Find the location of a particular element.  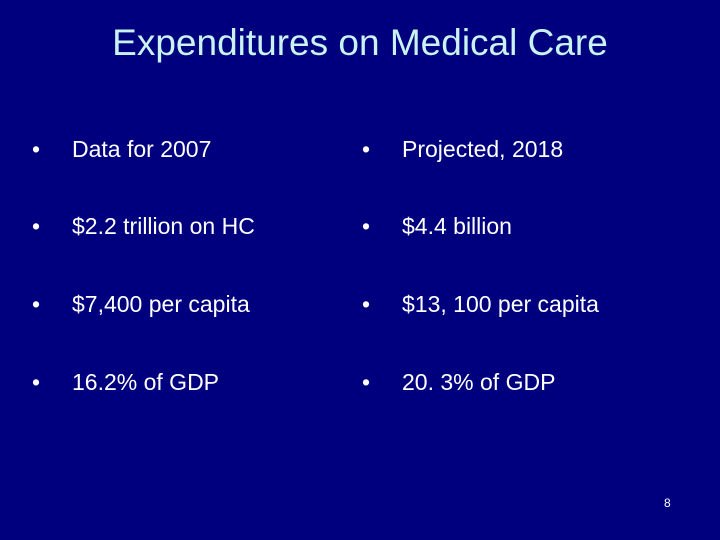

bullet-text: 16.2% of GDP is located at coordinates (146, 382).